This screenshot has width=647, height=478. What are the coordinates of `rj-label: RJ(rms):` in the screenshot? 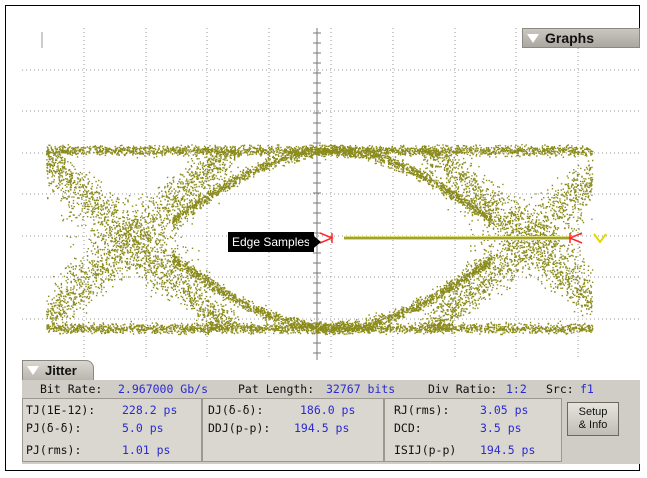 It's located at (422, 410).